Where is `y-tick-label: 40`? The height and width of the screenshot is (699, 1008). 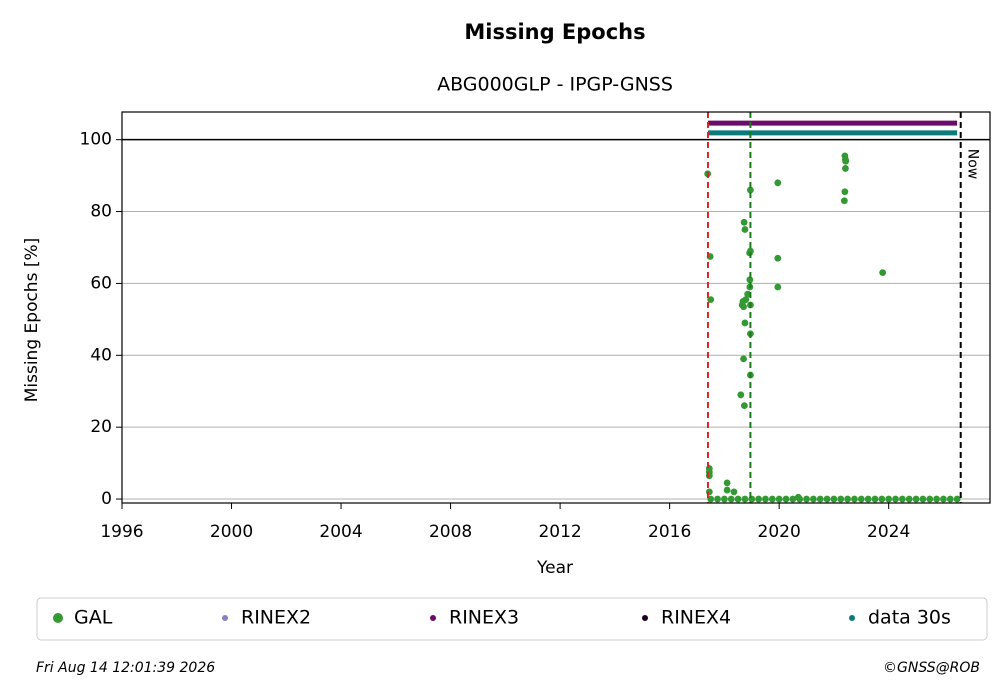
y-tick-label: 40 is located at coordinates (101, 355).